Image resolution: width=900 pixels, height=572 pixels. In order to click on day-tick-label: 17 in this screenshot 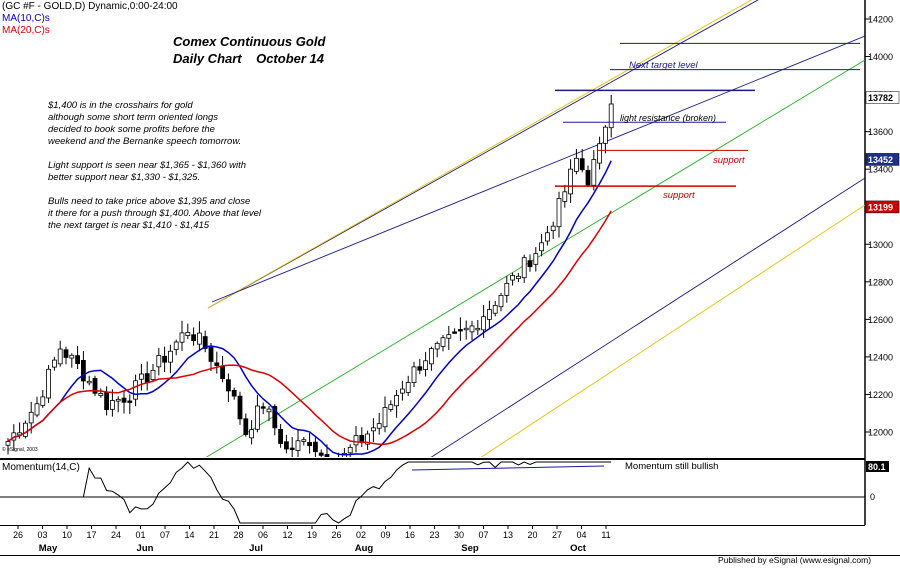, I will do `click(91, 535)`.